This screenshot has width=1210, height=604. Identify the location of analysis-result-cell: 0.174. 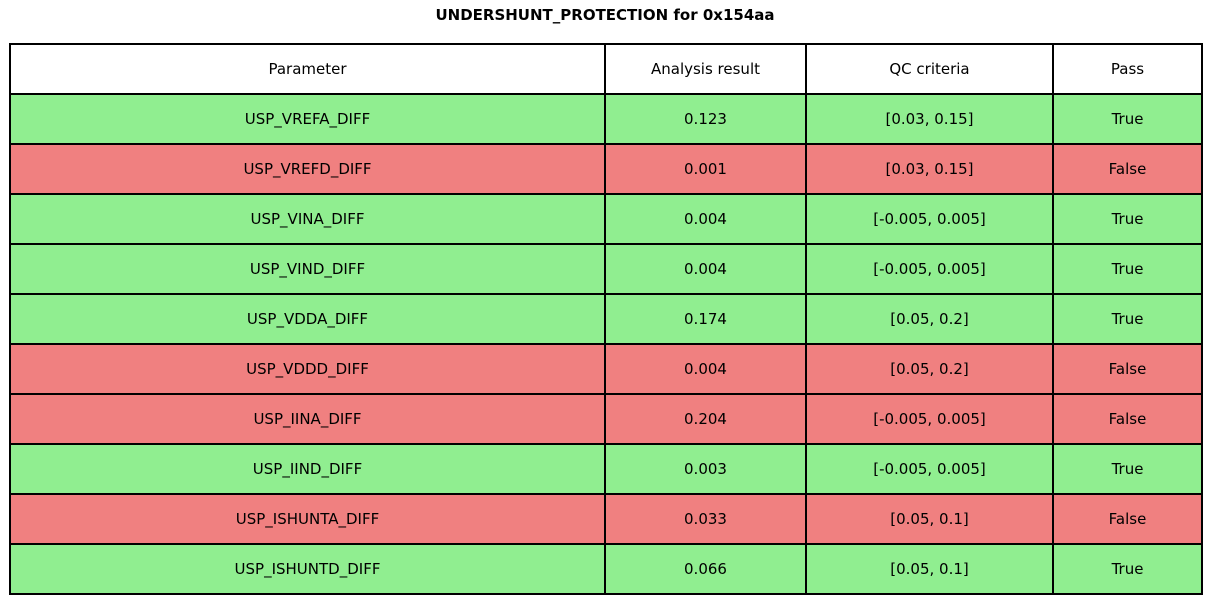
(705, 319).